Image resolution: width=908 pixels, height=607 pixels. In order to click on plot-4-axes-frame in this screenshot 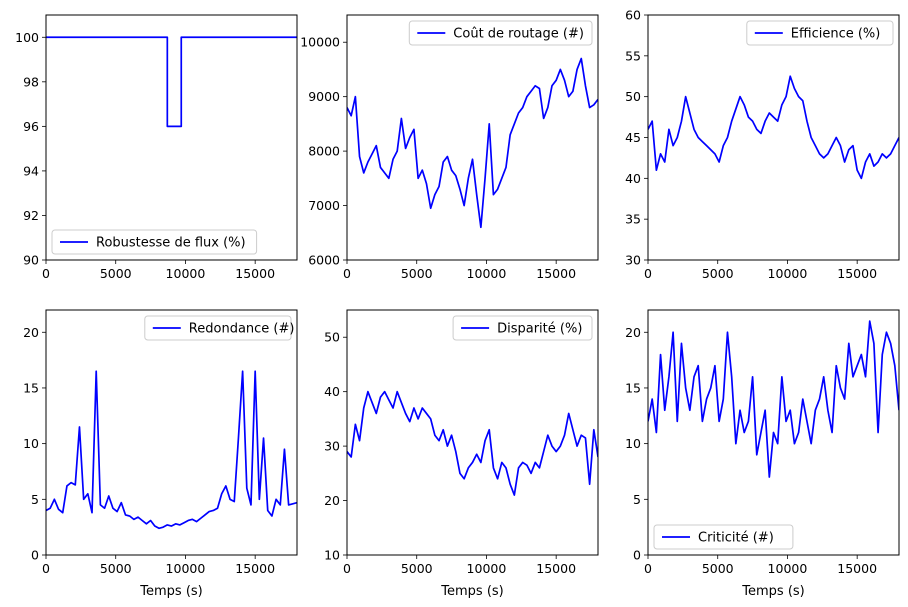, I will do `click(171, 432)`.